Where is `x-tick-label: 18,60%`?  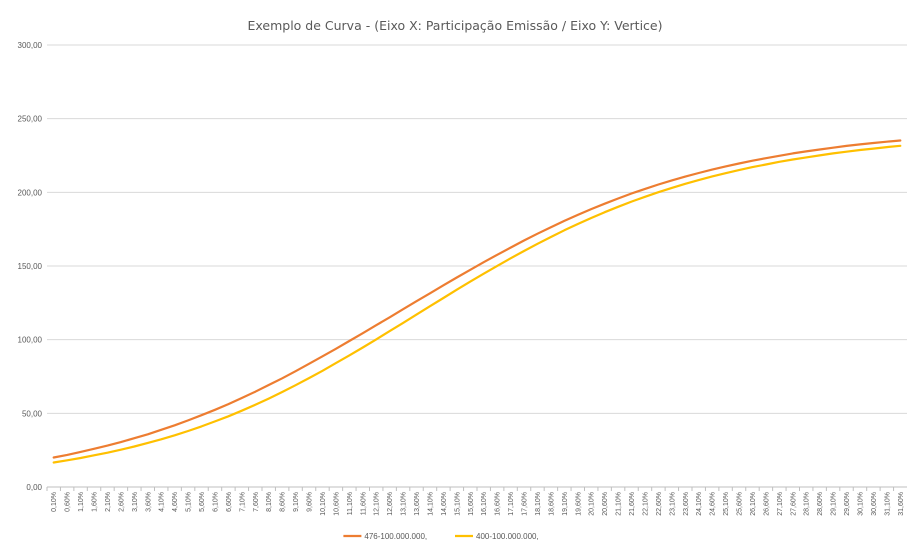
x-tick-label: 18,60% is located at coordinates (551, 504).